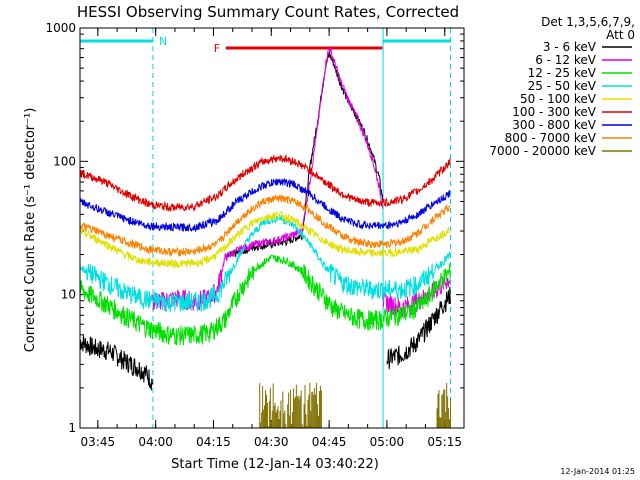 The image size is (640, 480). I want to click on legend-label: 300 - 800 keV, so click(554, 125).